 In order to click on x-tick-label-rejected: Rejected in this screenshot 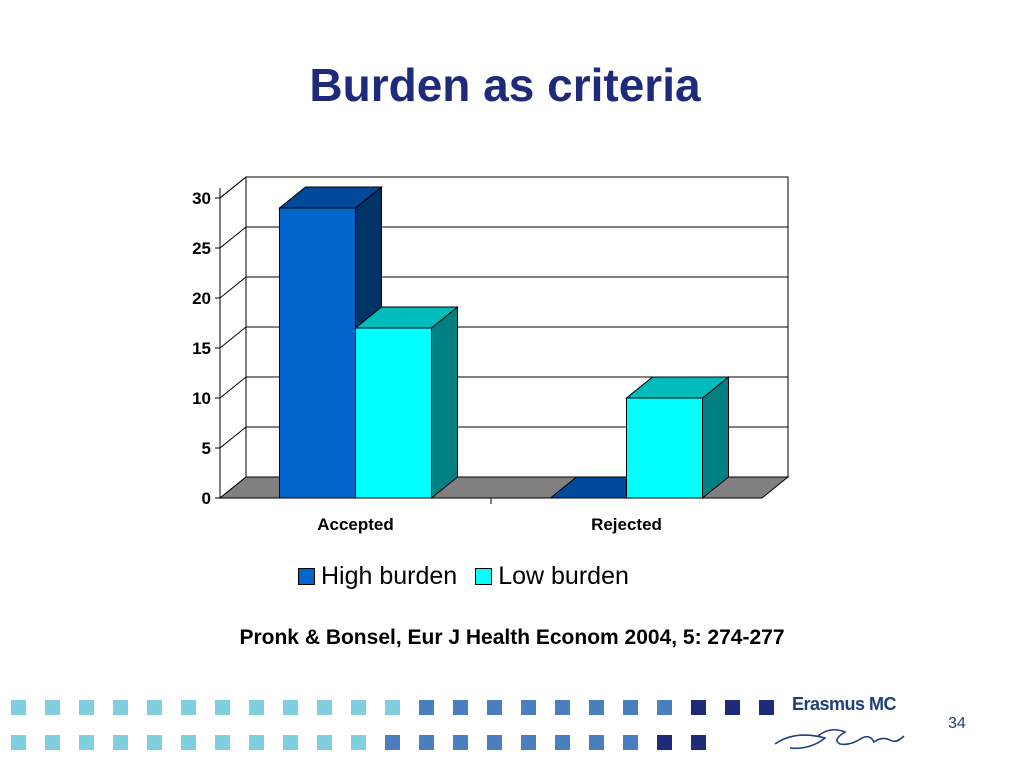, I will do `click(626, 524)`.